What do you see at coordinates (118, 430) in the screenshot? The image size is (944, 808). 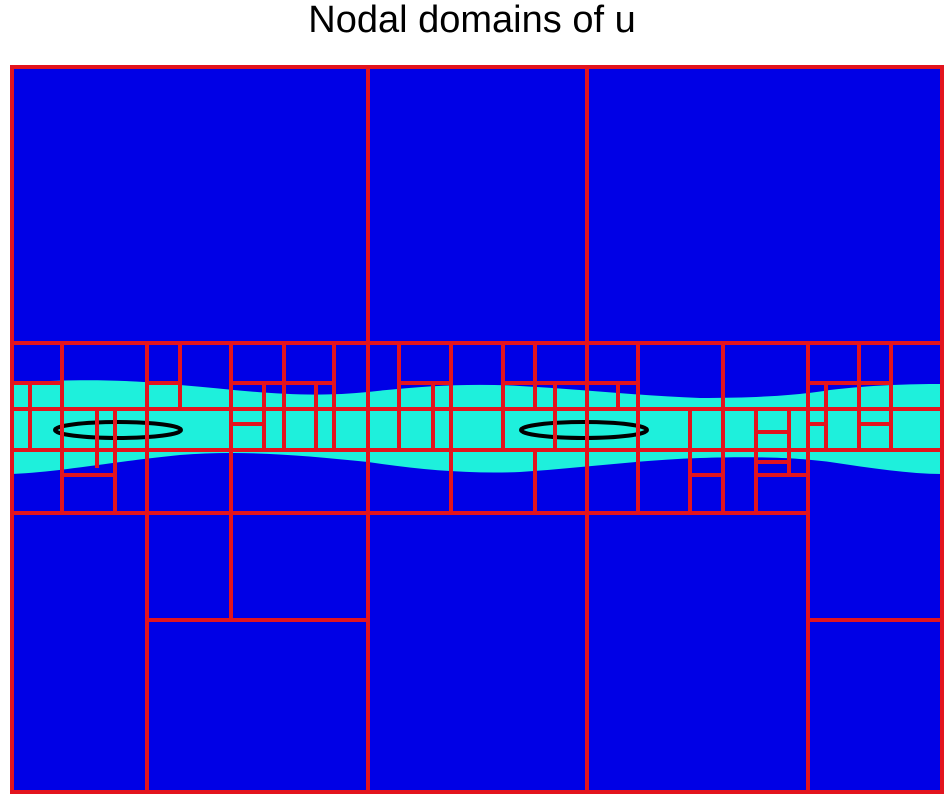 I see `nodal-ellipse-left` at bounding box center [118, 430].